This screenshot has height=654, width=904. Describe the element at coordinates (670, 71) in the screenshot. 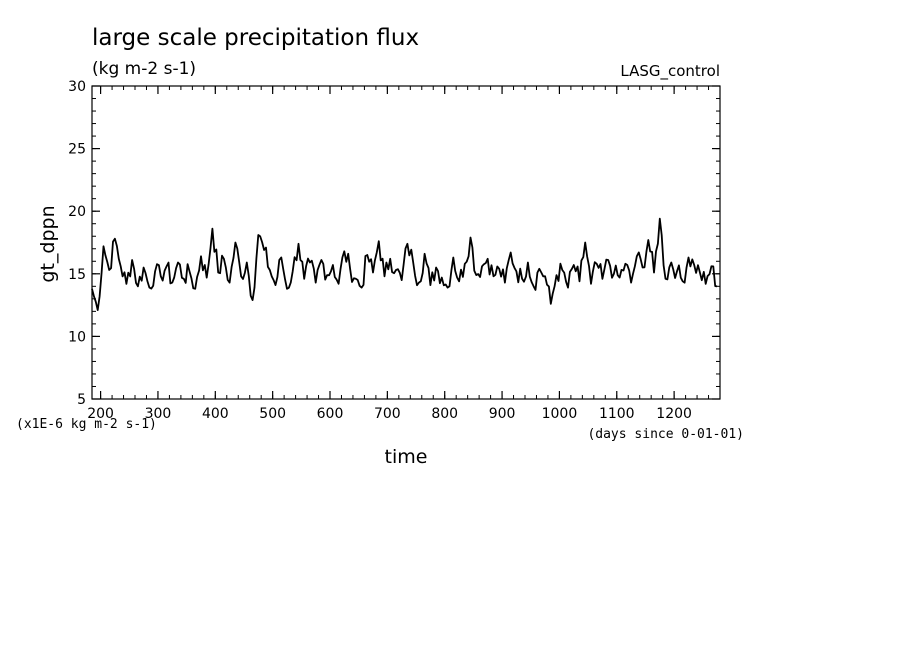

I see `run-label: LASG_control` at that location.